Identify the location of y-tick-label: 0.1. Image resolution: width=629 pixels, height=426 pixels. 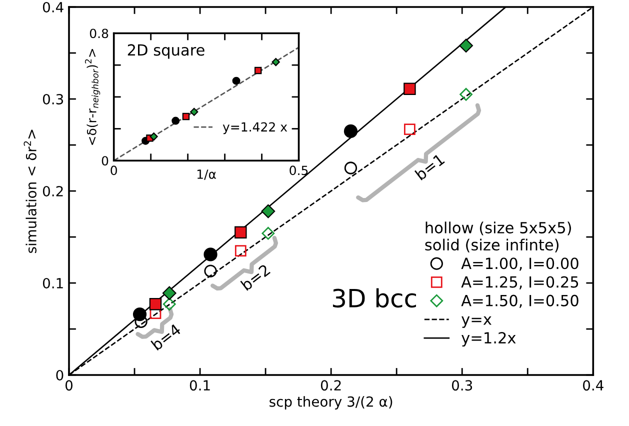
(52, 283).